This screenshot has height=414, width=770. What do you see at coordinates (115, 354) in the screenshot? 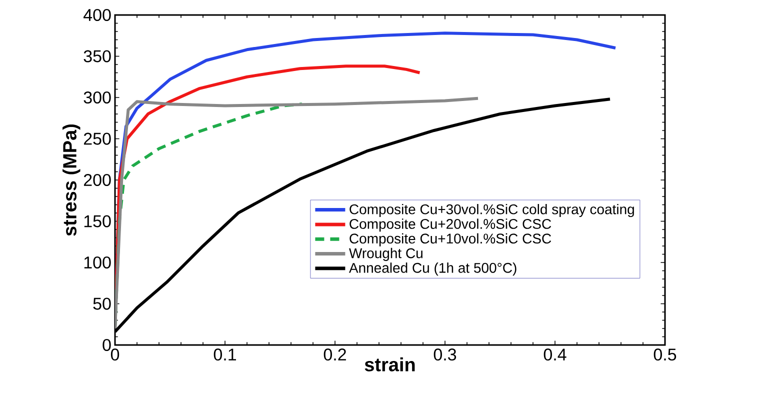
I see `x-tick-label: 0` at bounding box center [115, 354].